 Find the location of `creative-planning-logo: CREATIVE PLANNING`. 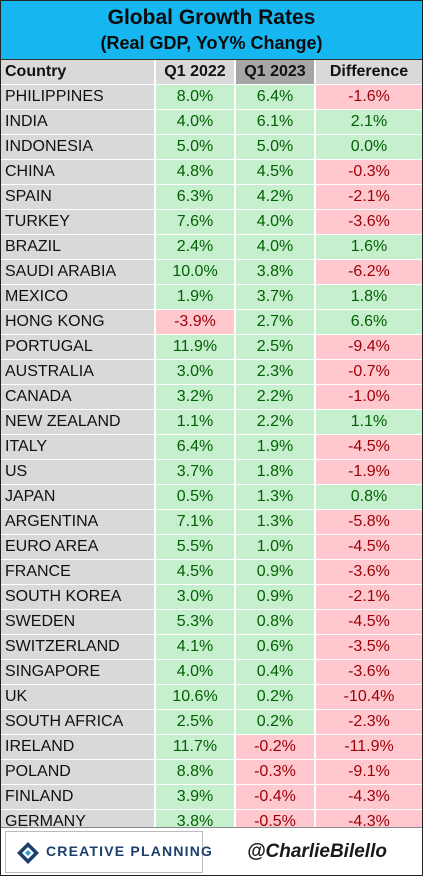

creative-planning-logo: CREATIVE PLANNING is located at coordinates (108, 852).